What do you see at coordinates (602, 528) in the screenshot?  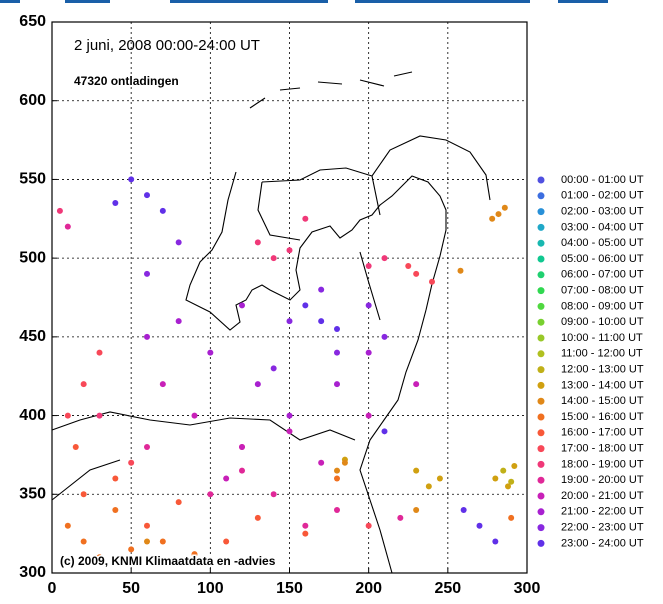 I see `legend-label: 22:00 - 23:00 UT` at bounding box center [602, 528].